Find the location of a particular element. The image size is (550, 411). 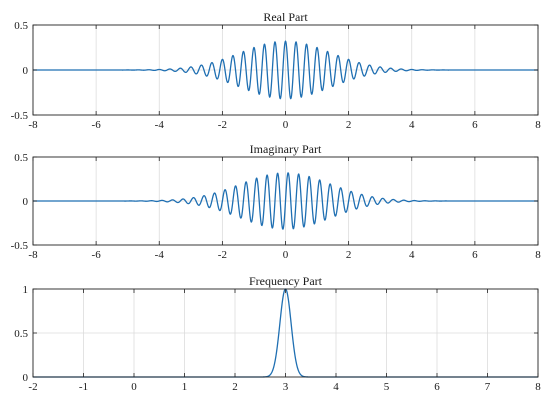

x-tick-label: 7 is located at coordinates (488, 387).